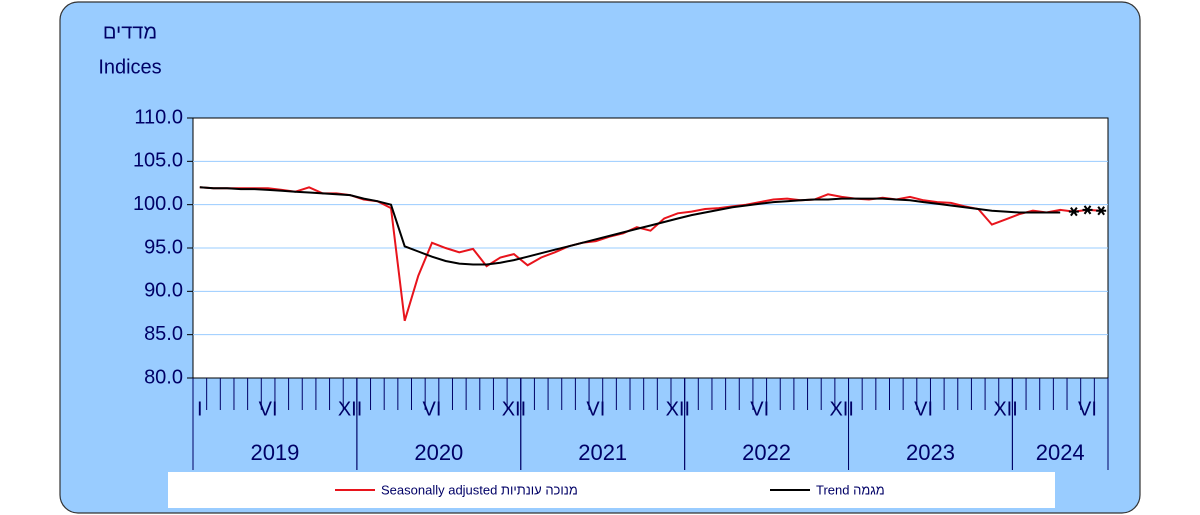  Describe the element at coordinates (130, 32) in the screenshot. I see `y-title-he: מדדים` at that location.